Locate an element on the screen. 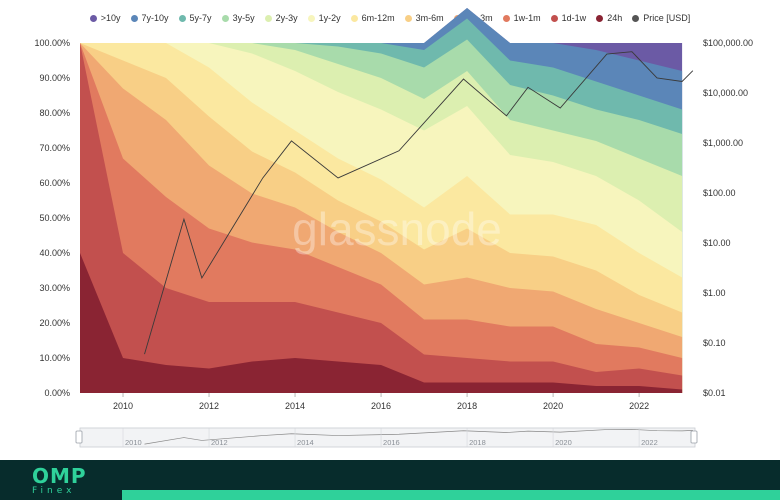 This screenshot has width=780, height=500. legend-item: 3y-5y is located at coordinates (238, 18).